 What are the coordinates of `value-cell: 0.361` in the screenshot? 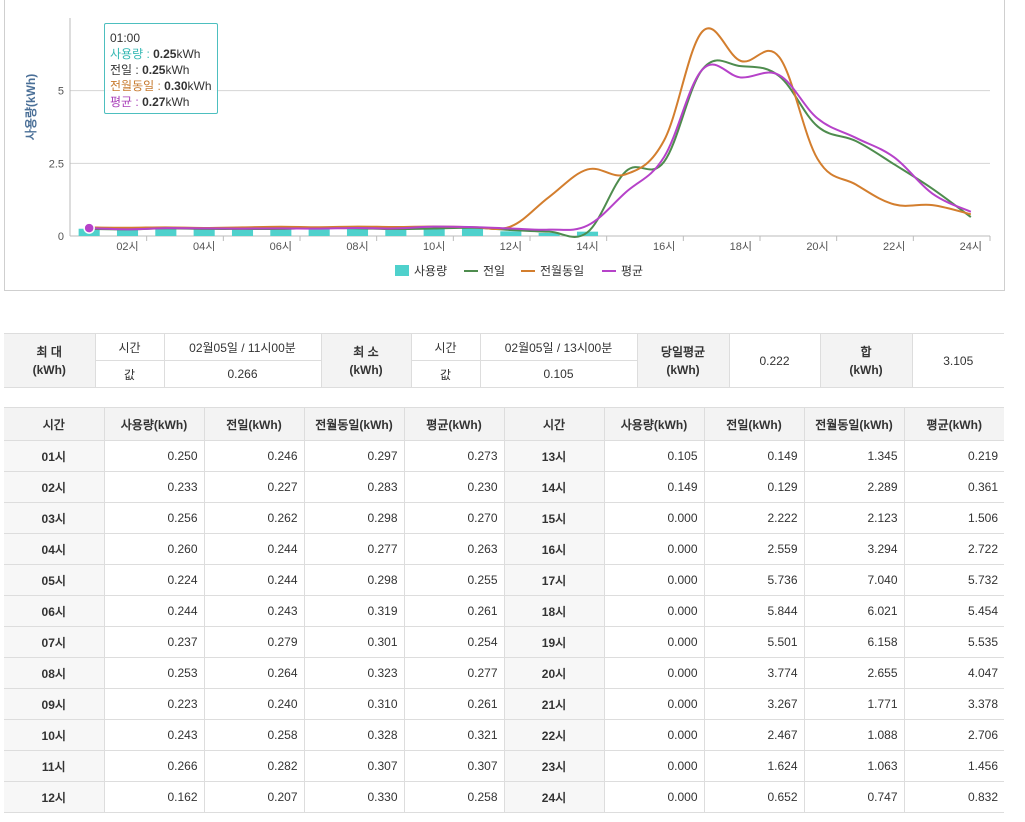 It's located at (953, 487).